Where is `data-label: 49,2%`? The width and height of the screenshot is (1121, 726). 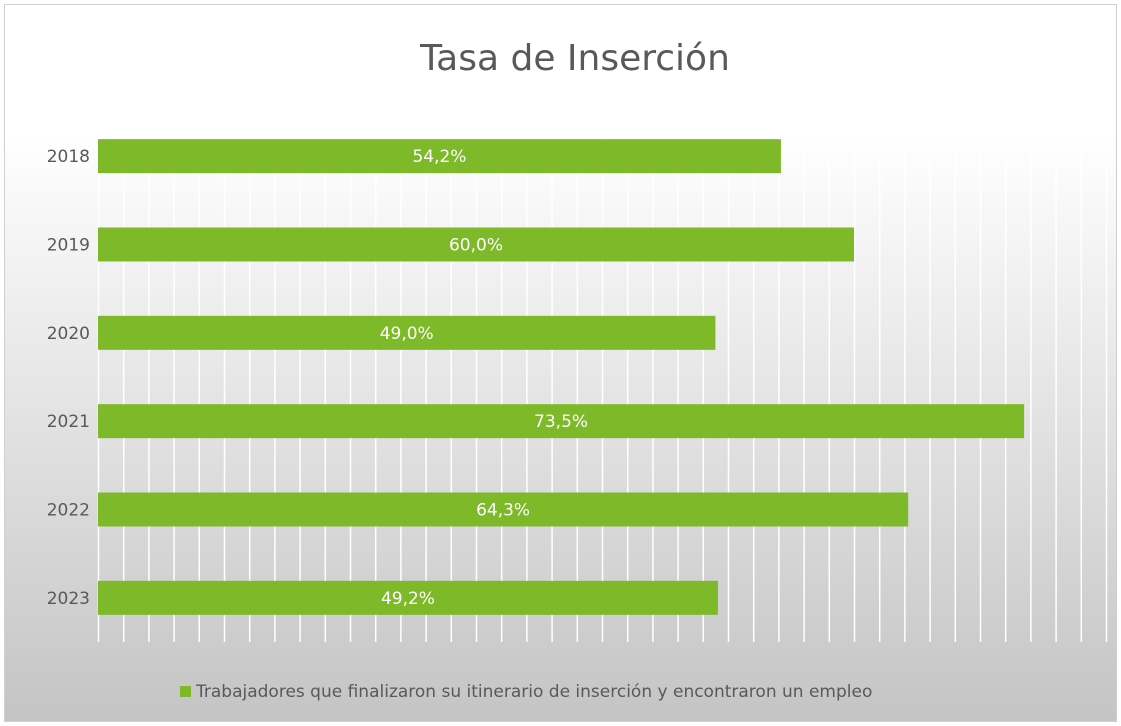
data-label: 49,2% is located at coordinates (408, 599).